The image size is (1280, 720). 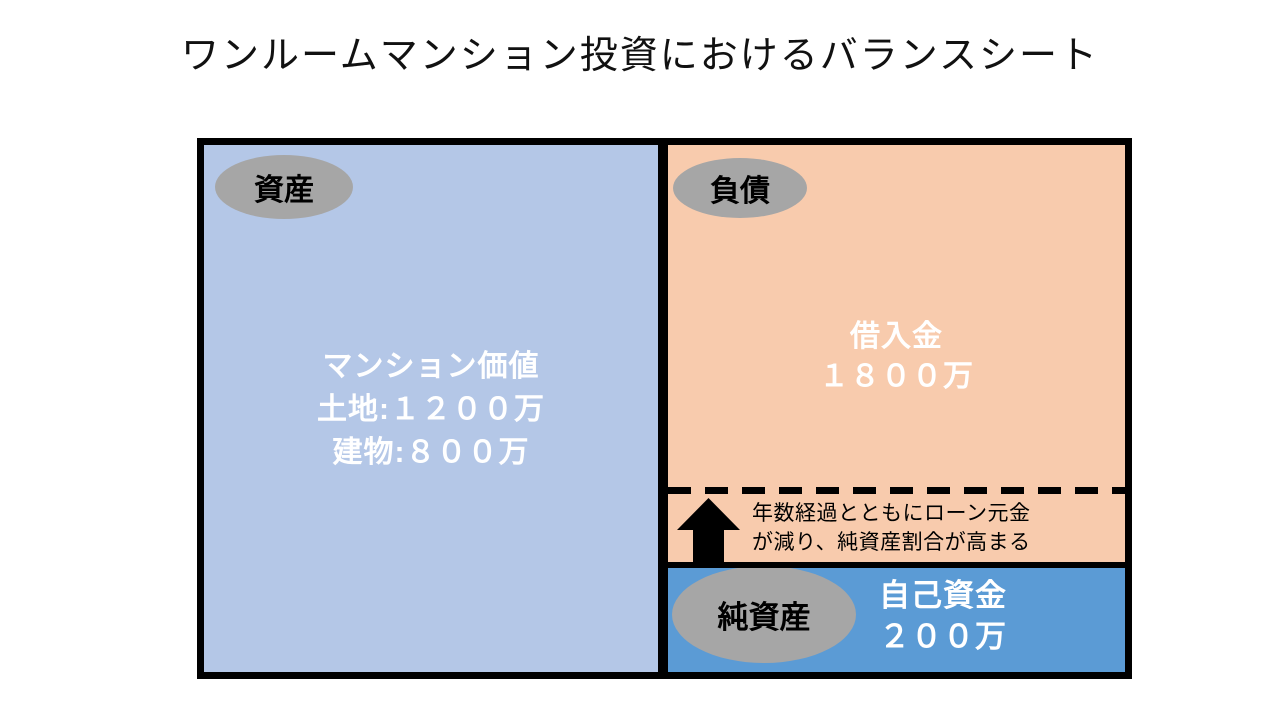 I want to click on diagram-title: ワンルームマンション投資におけるバランスシート, so click(x=640, y=56).